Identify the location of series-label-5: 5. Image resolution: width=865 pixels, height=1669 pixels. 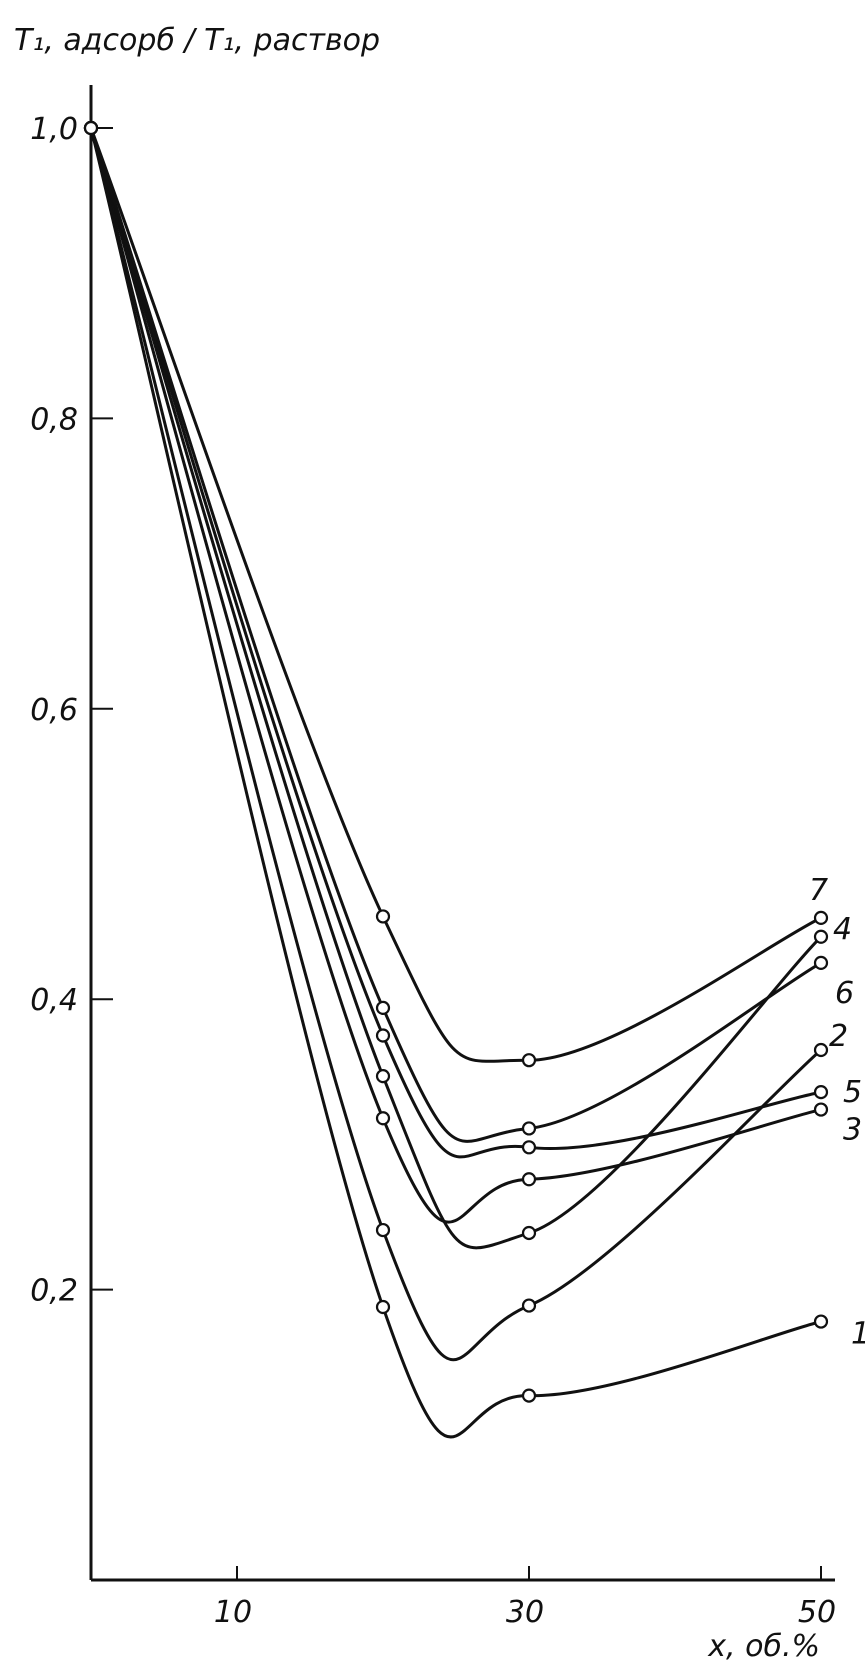
(852, 1092).